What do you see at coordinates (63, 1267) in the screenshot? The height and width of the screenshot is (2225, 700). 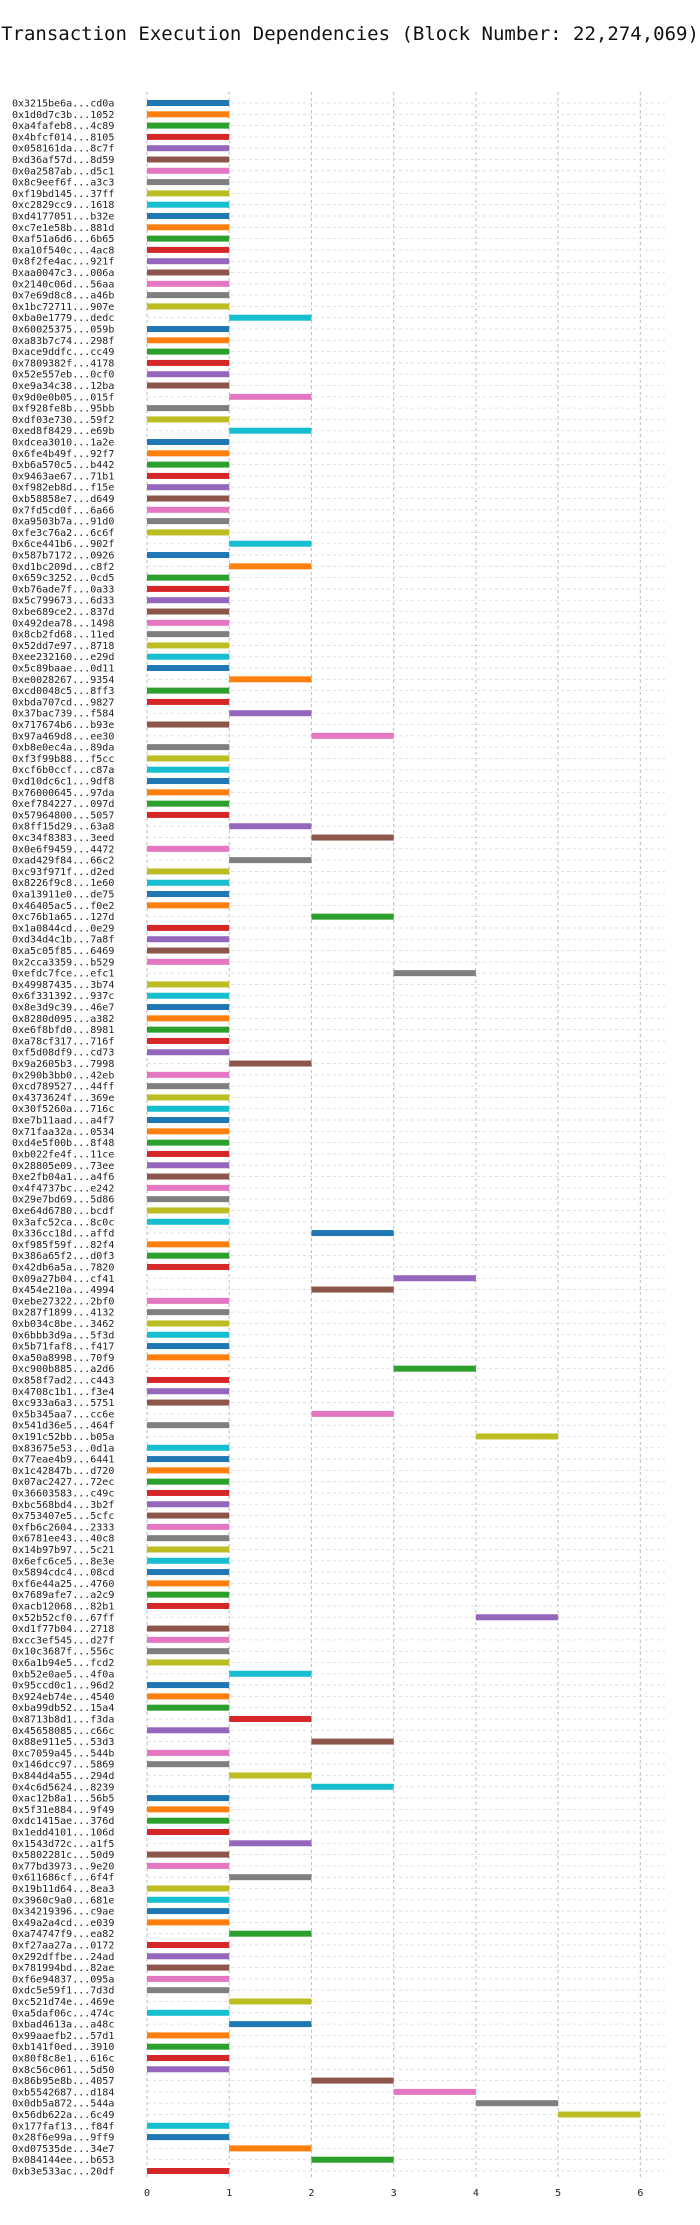 I see `y-tick-label: 0x42db6a5a...7820` at bounding box center [63, 1267].